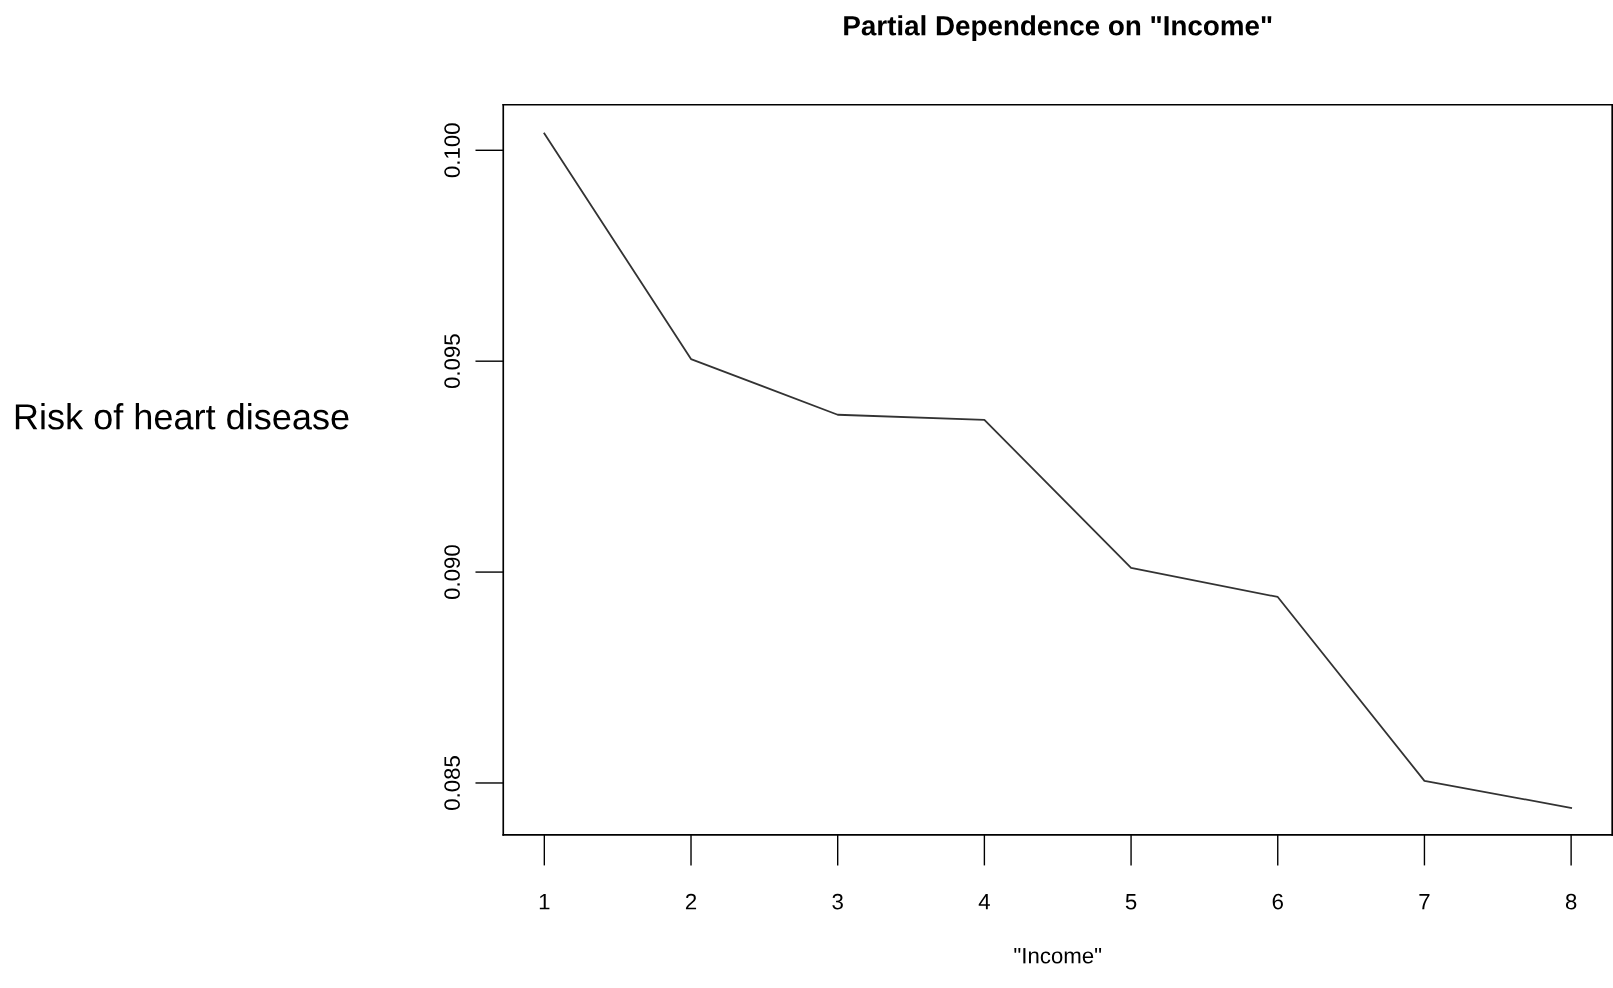 The image size is (1613, 988). I want to click on x-axis-title: "Income", so click(1058, 956).